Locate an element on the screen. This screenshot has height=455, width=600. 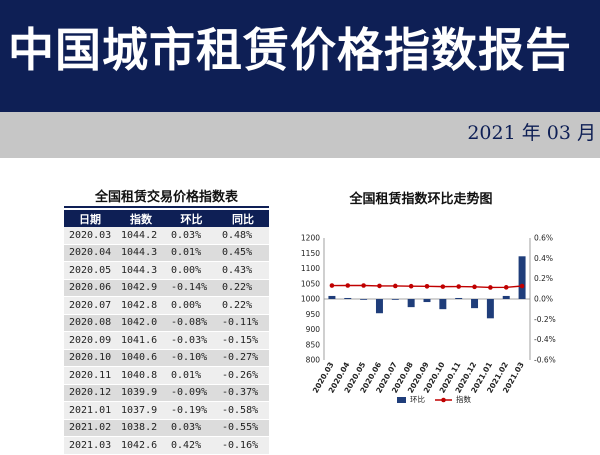
y-left-tick-label: 900 is located at coordinates (313, 329).